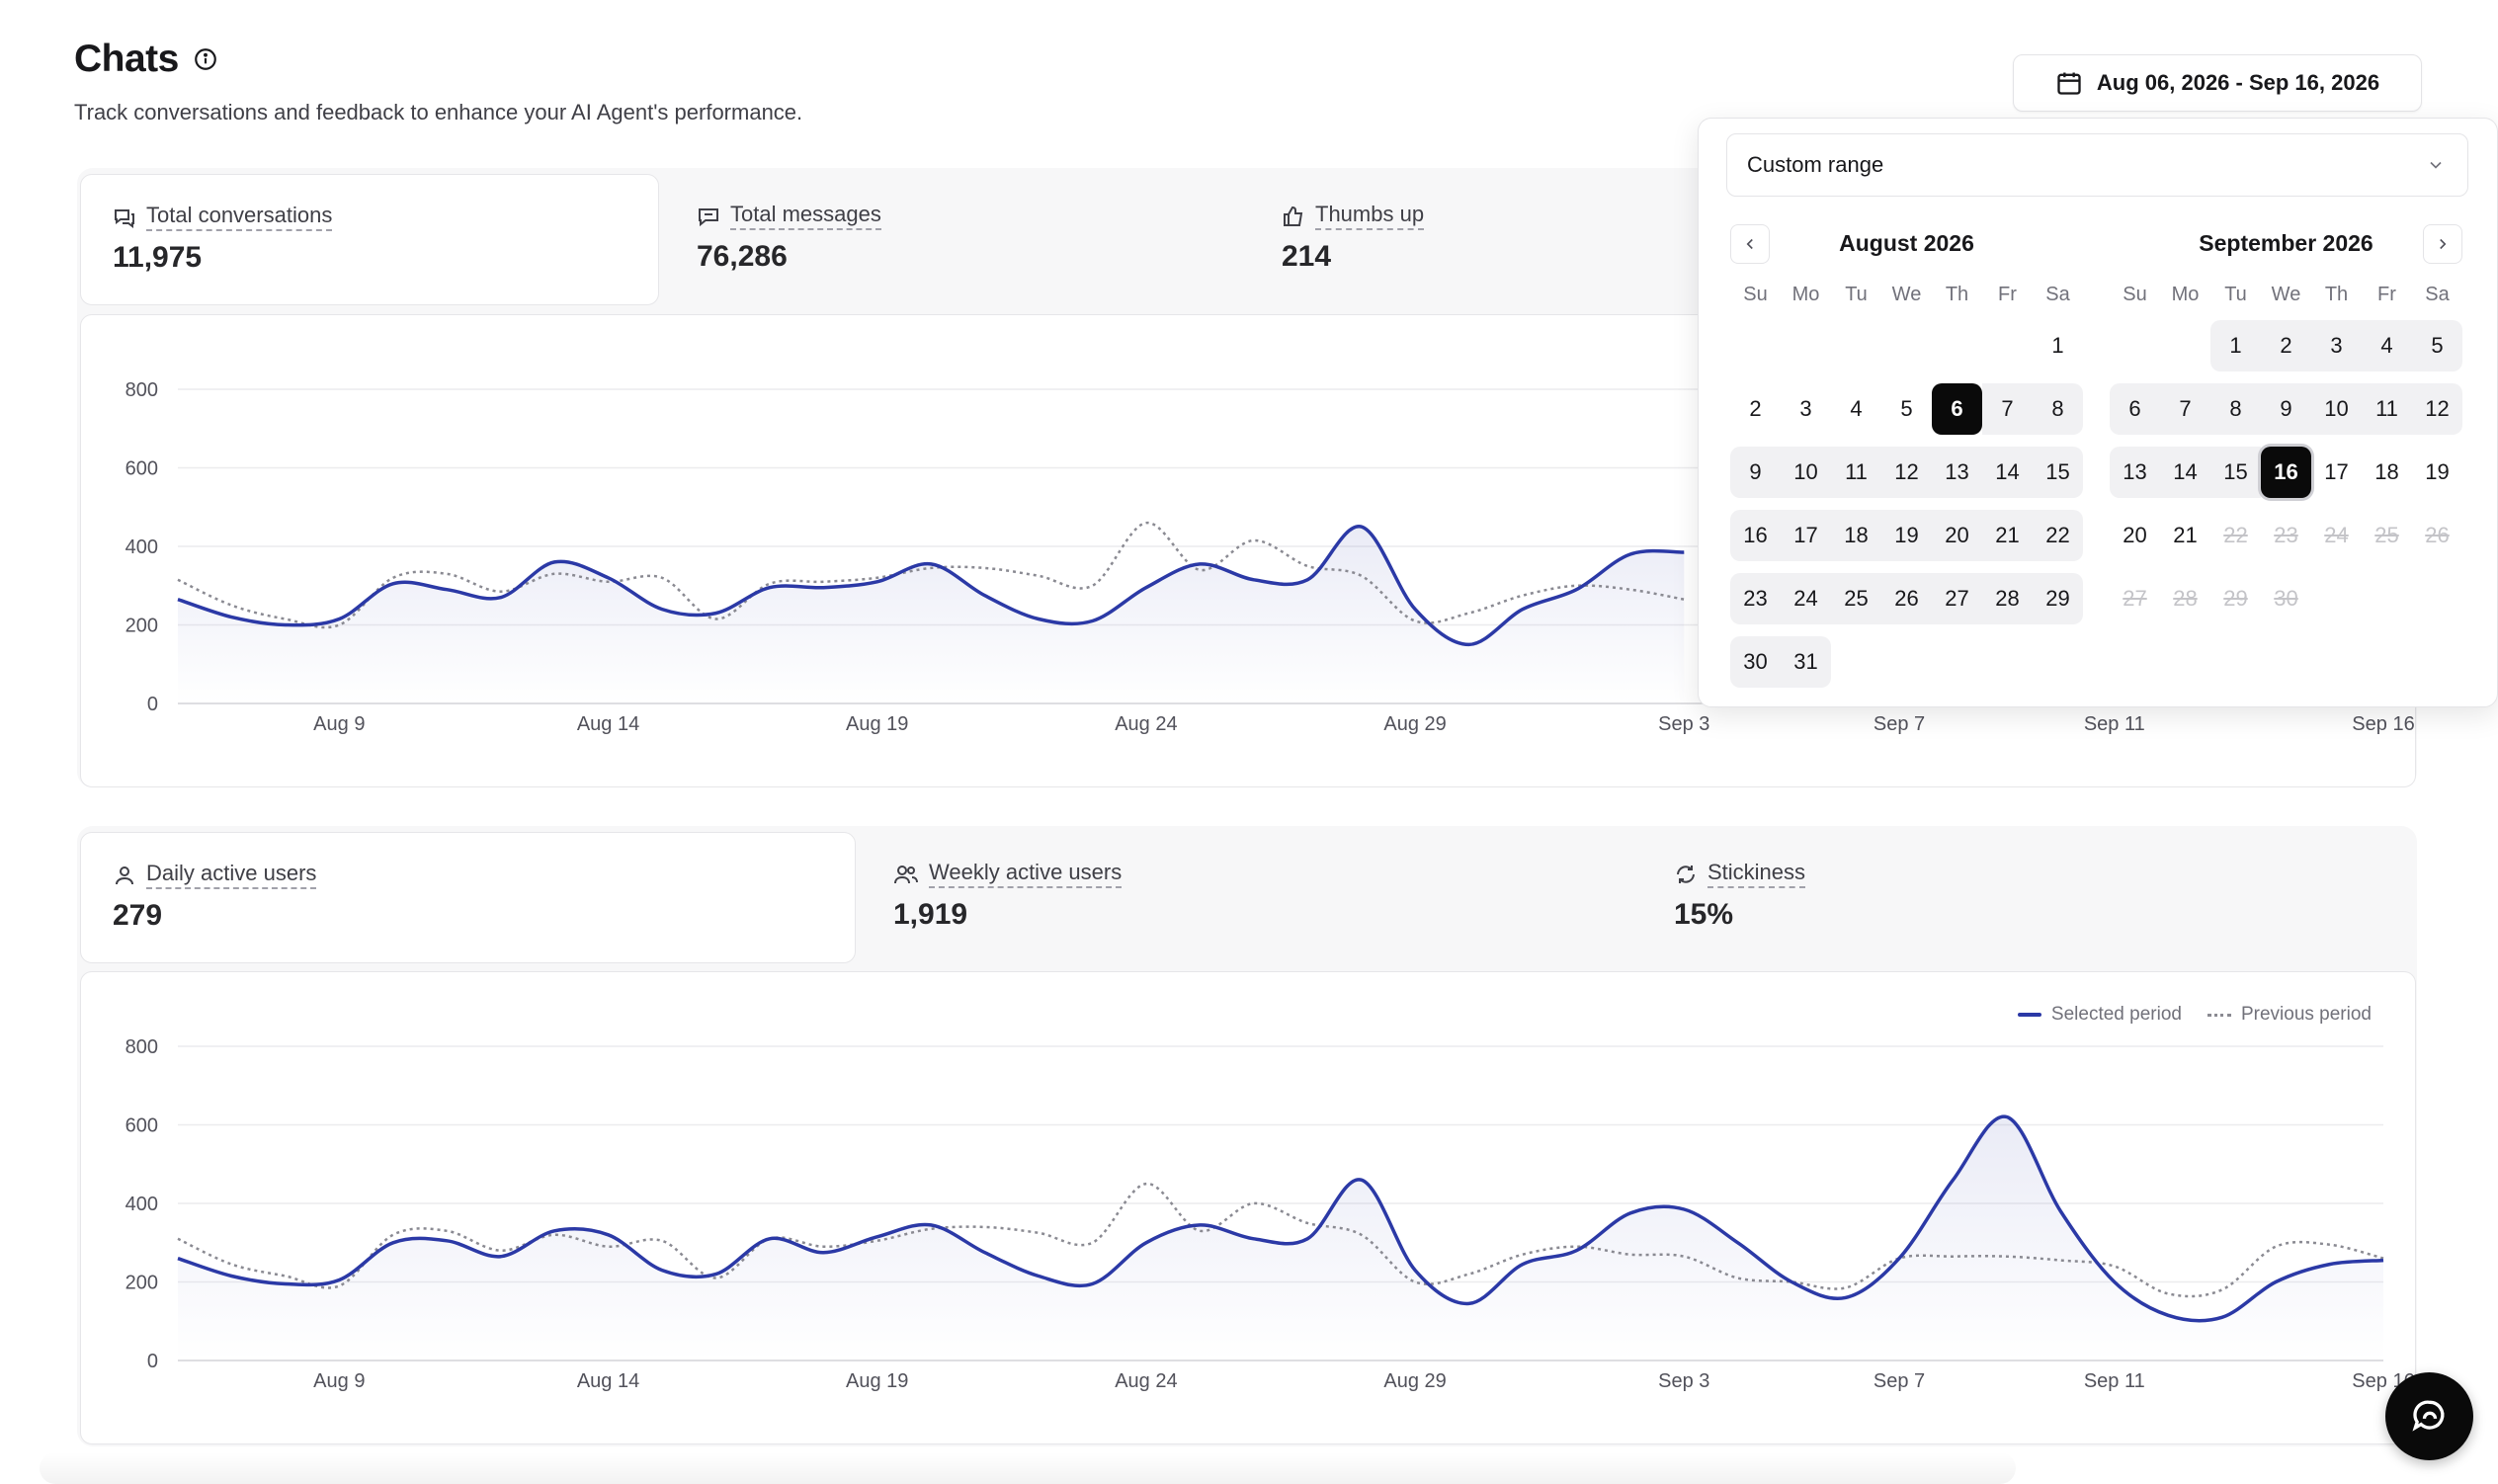 The image size is (2498, 1484). What do you see at coordinates (1957, 294) in the screenshot?
I see `weekday-label: Th` at bounding box center [1957, 294].